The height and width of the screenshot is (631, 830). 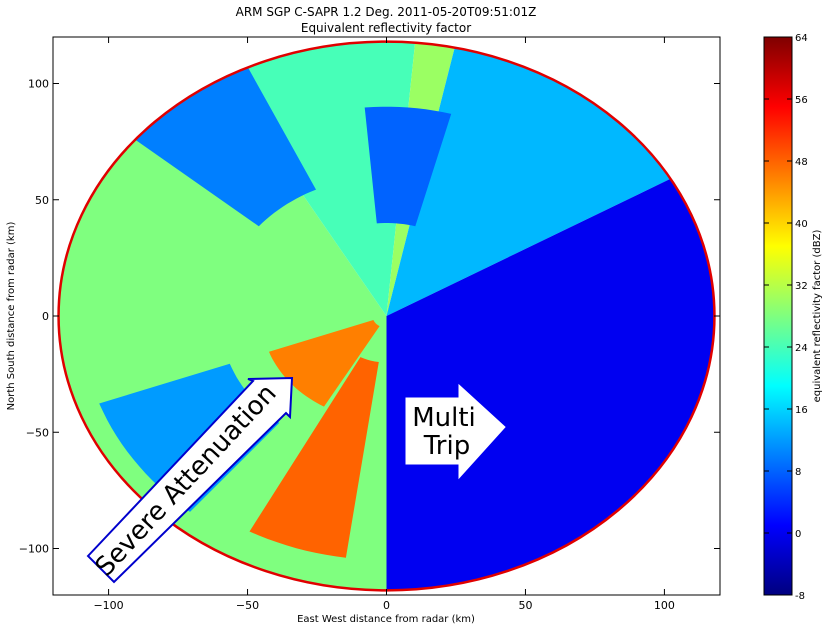 What do you see at coordinates (801, 348) in the screenshot?
I see `colorbar-tick-label: 24` at bounding box center [801, 348].